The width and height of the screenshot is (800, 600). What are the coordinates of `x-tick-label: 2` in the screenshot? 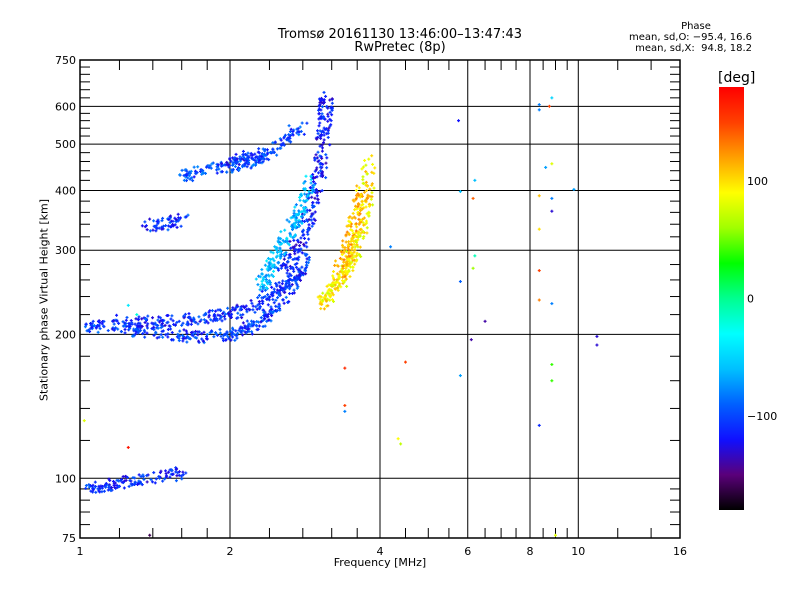 It's located at (230, 551).